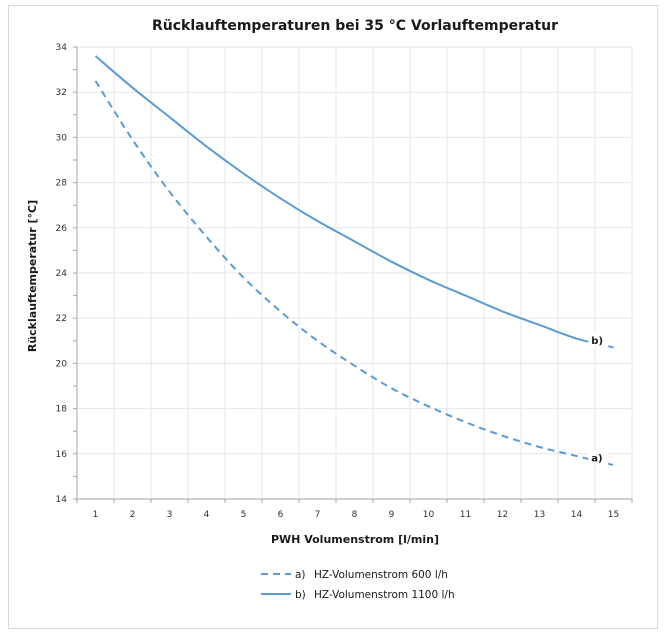 Image resolution: width=665 pixels, height=635 pixels. What do you see at coordinates (502, 515) in the screenshot?
I see `x-tick-label: 12` at bounding box center [502, 515].